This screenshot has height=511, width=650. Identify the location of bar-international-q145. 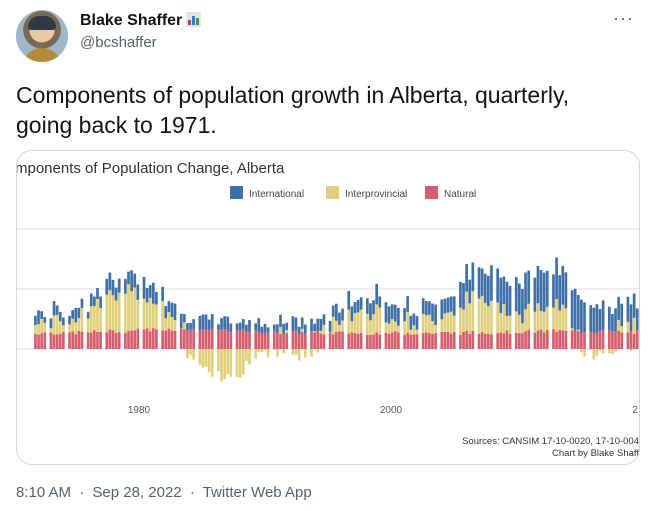
(482, 282).